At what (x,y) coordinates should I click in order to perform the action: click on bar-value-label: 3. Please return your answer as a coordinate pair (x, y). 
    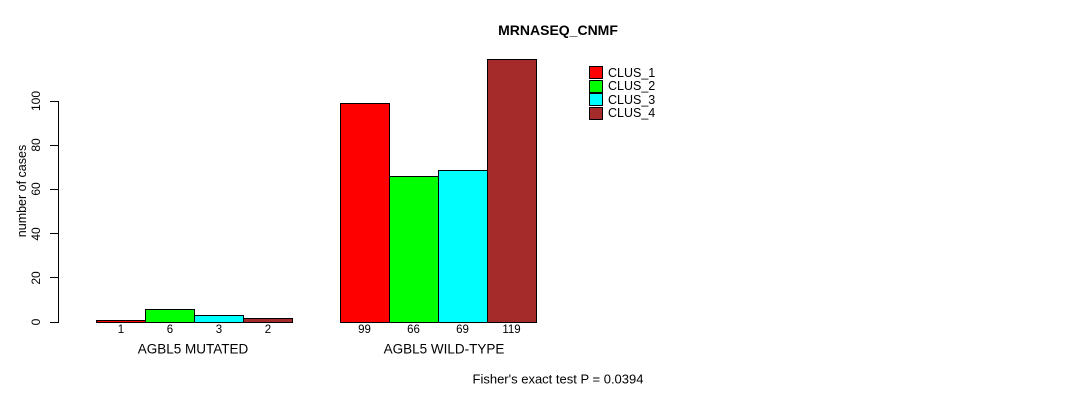
    Looking at the image, I should click on (219, 330).